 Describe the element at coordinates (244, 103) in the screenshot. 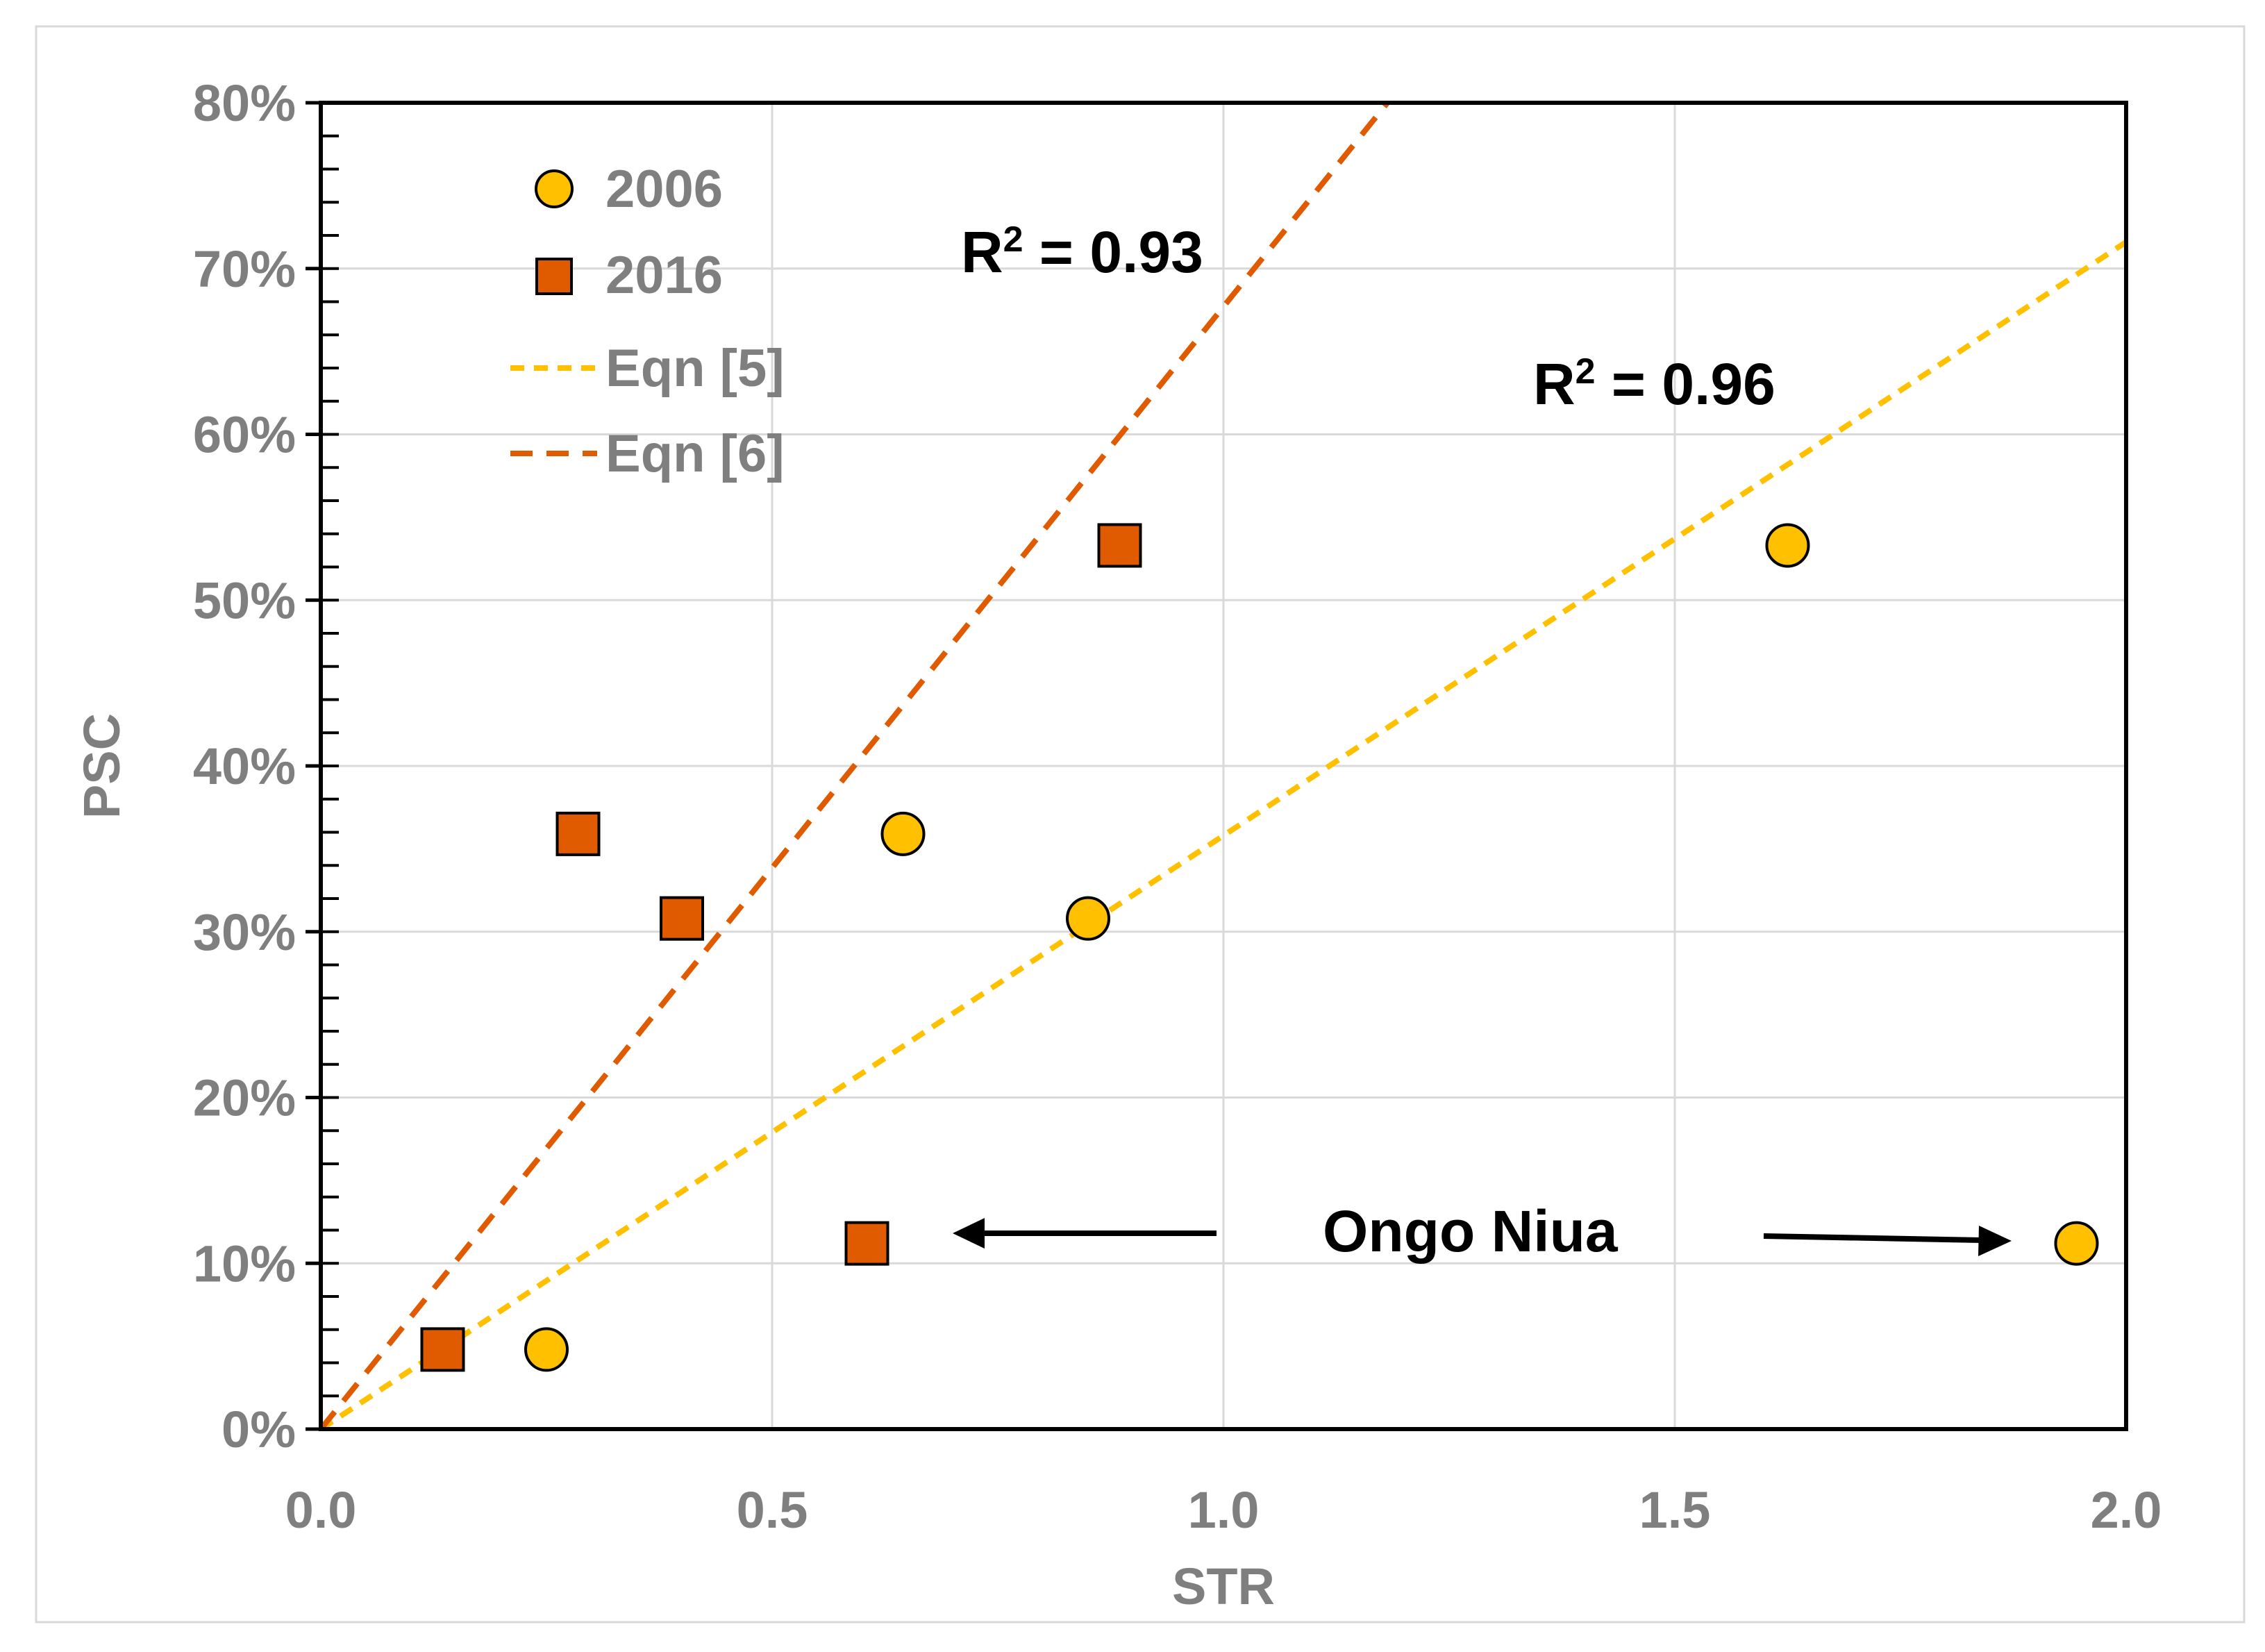

I see `y-tick-label: 80%` at that location.